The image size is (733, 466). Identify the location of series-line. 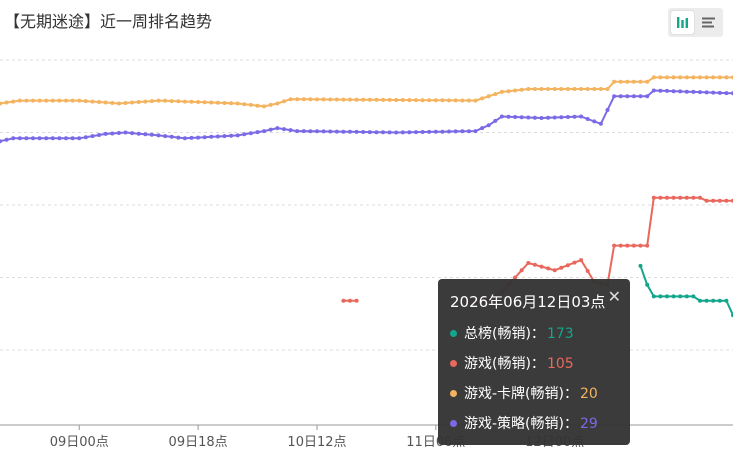
(686, 290).